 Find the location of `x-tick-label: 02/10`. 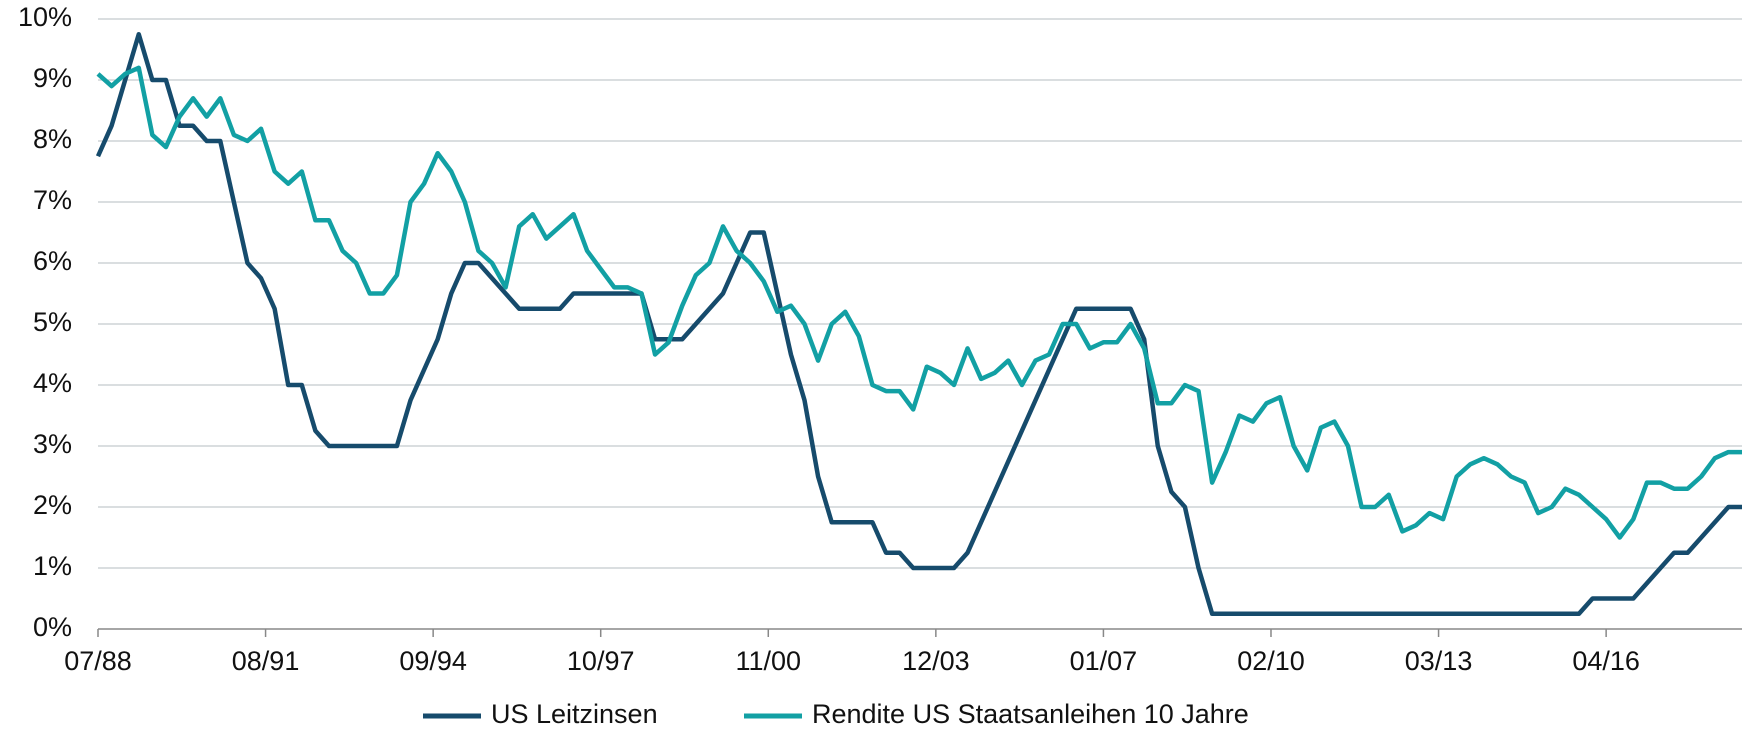

x-tick-label: 02/10 is located at coordinates (1271, 661).